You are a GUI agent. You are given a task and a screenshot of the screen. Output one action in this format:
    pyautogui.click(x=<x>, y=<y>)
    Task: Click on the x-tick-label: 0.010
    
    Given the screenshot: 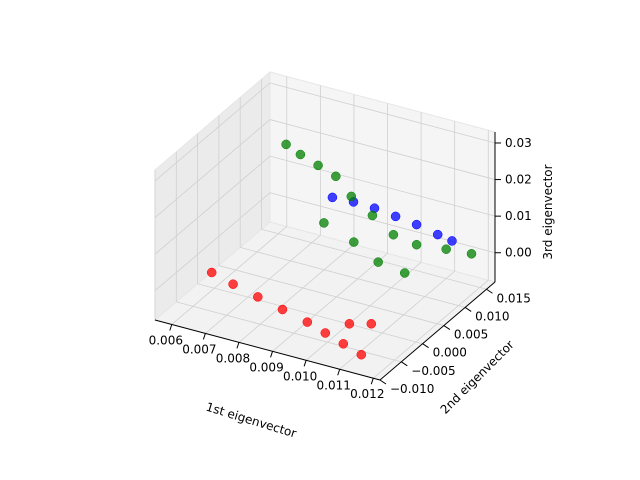 What is the action you would take?
    pyautogui.click(x=300, y=376)
    